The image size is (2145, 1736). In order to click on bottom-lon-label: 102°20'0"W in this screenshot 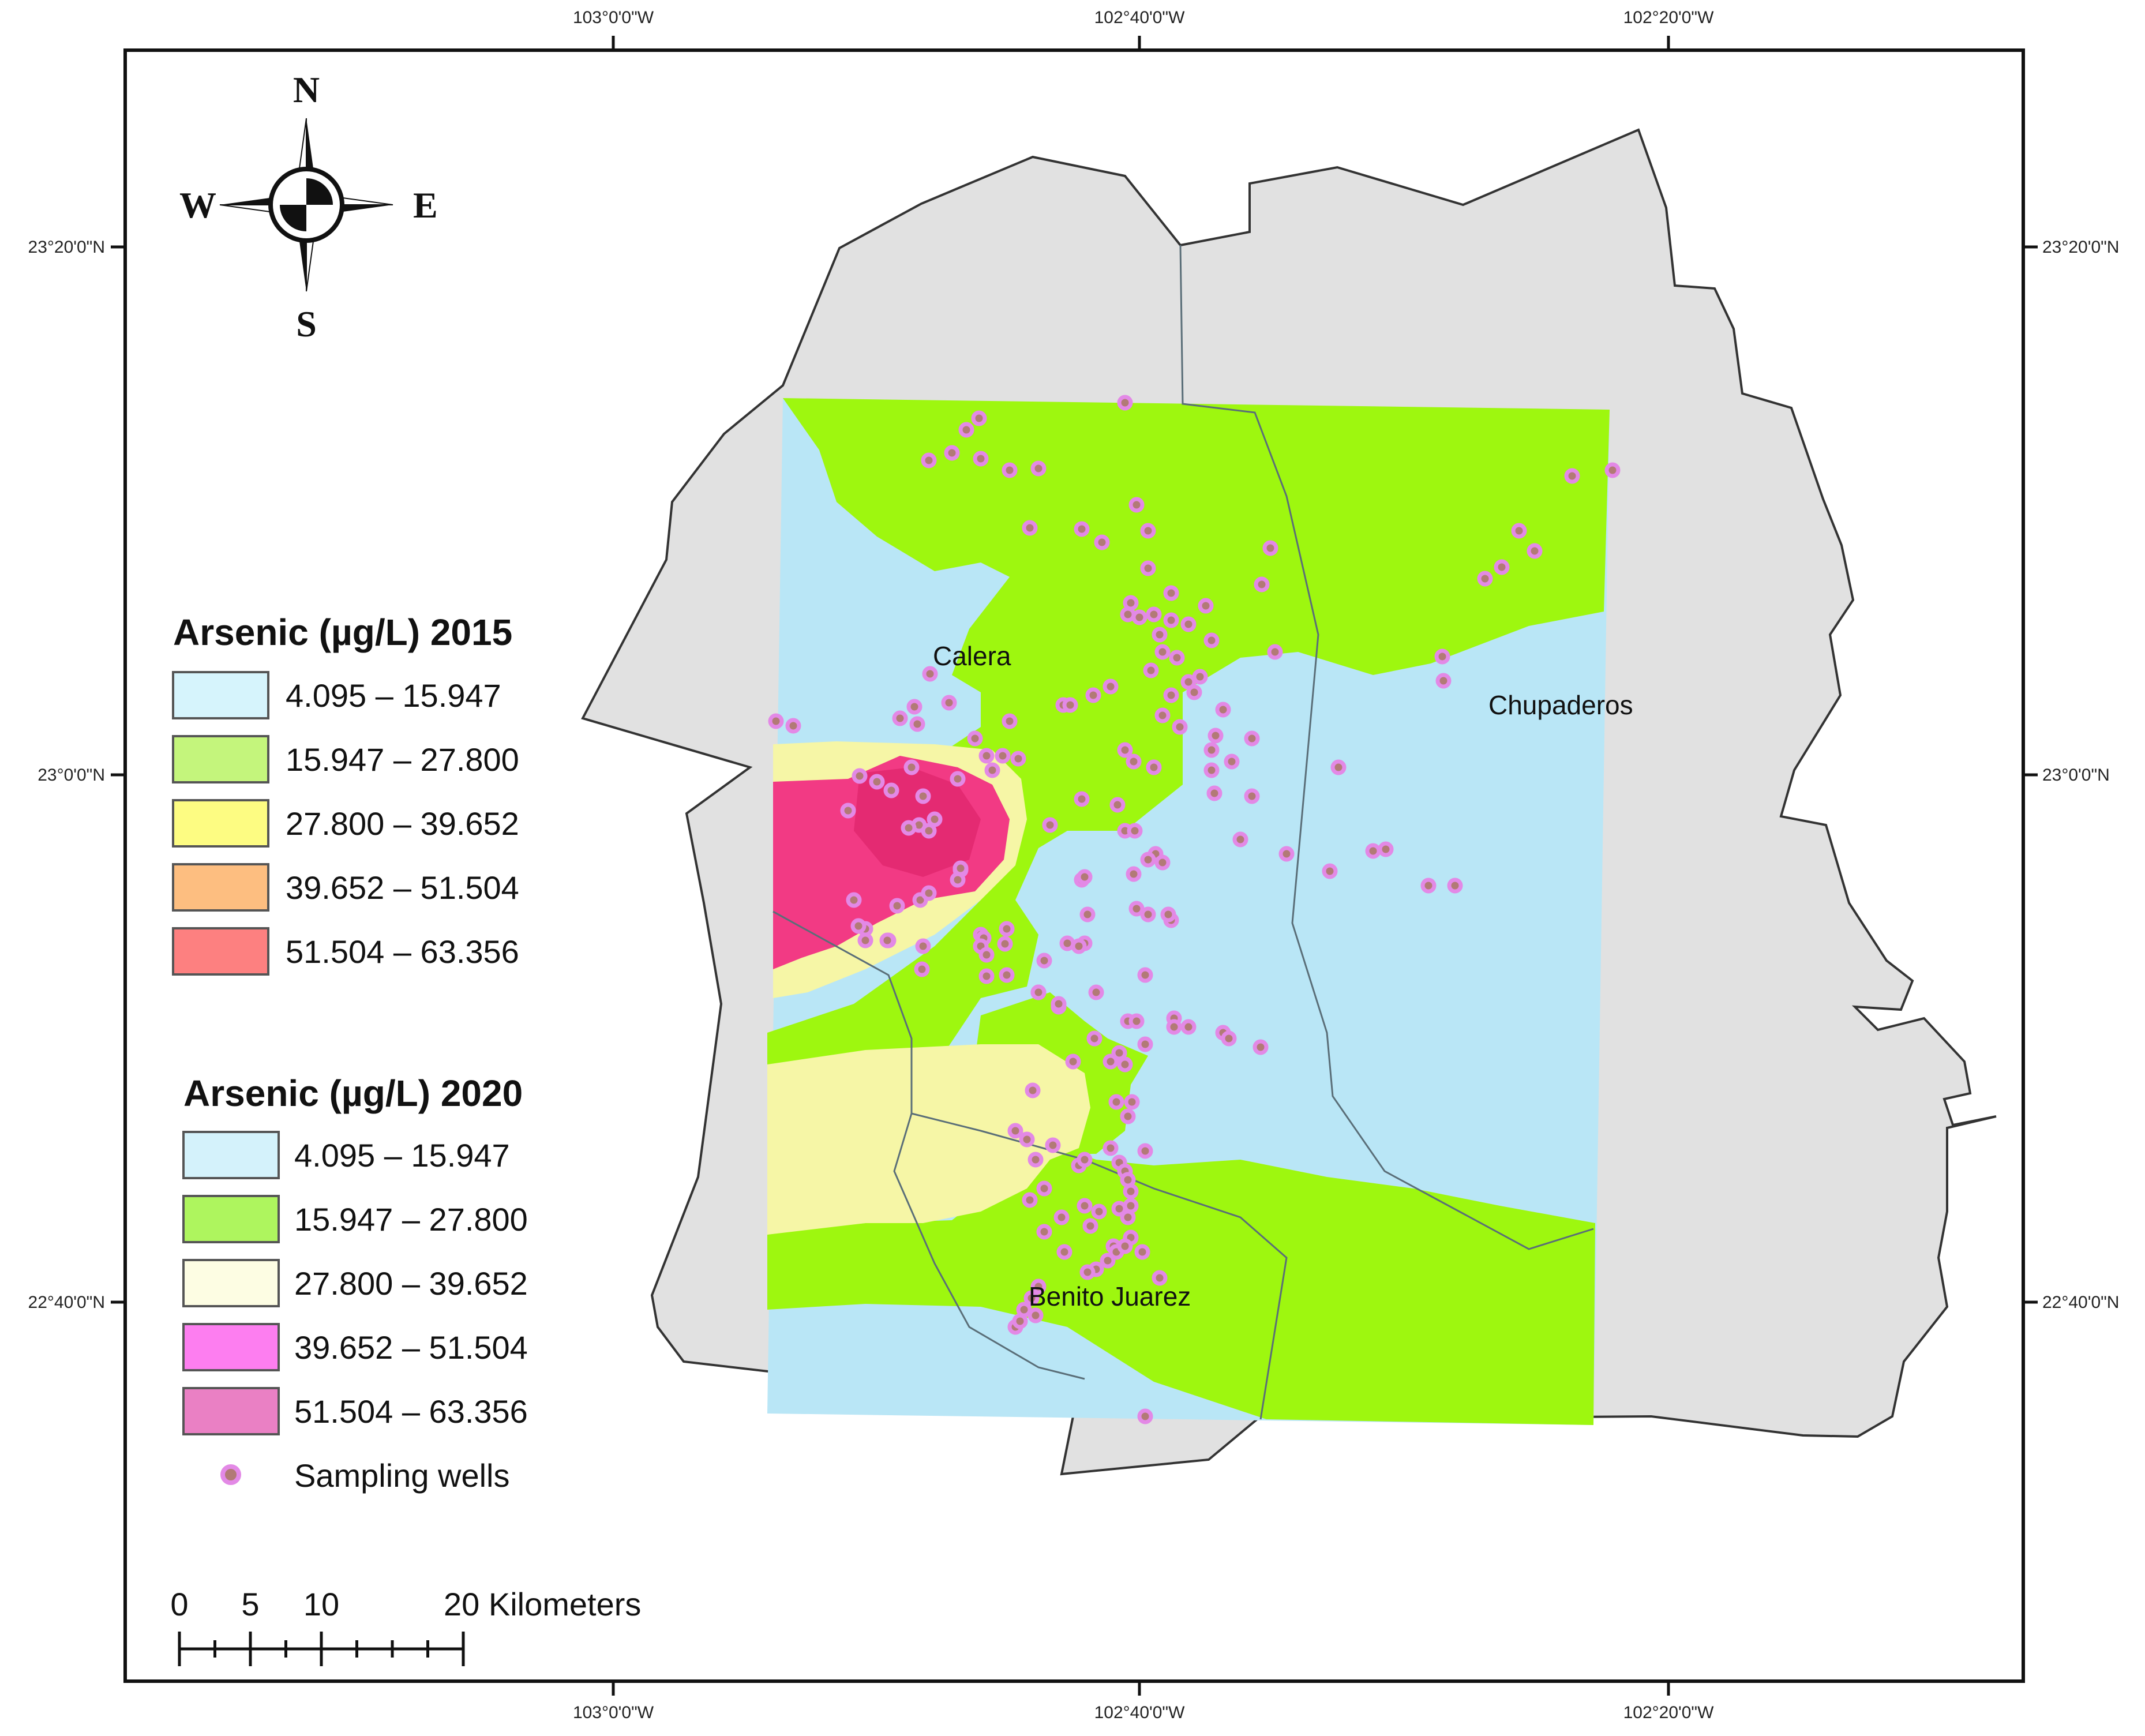, I will do `click(1668, 1712)`.